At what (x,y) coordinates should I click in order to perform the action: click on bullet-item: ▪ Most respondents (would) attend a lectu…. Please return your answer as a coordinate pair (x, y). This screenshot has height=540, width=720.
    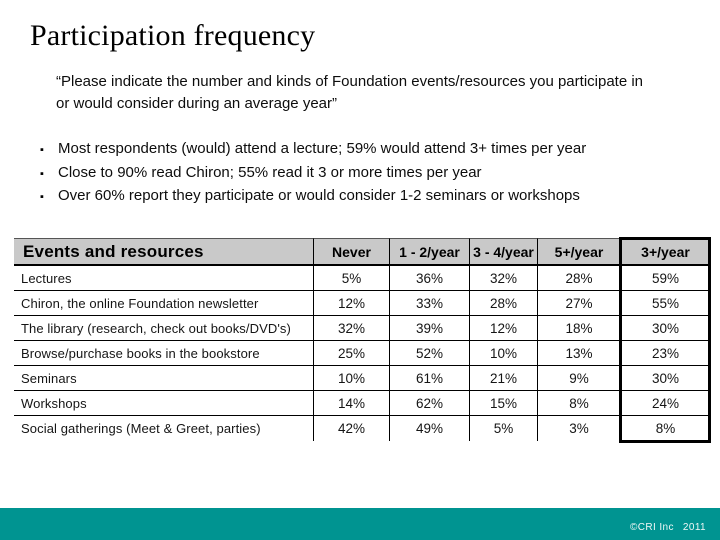
    Looking at the image, I should click on (375, 150).